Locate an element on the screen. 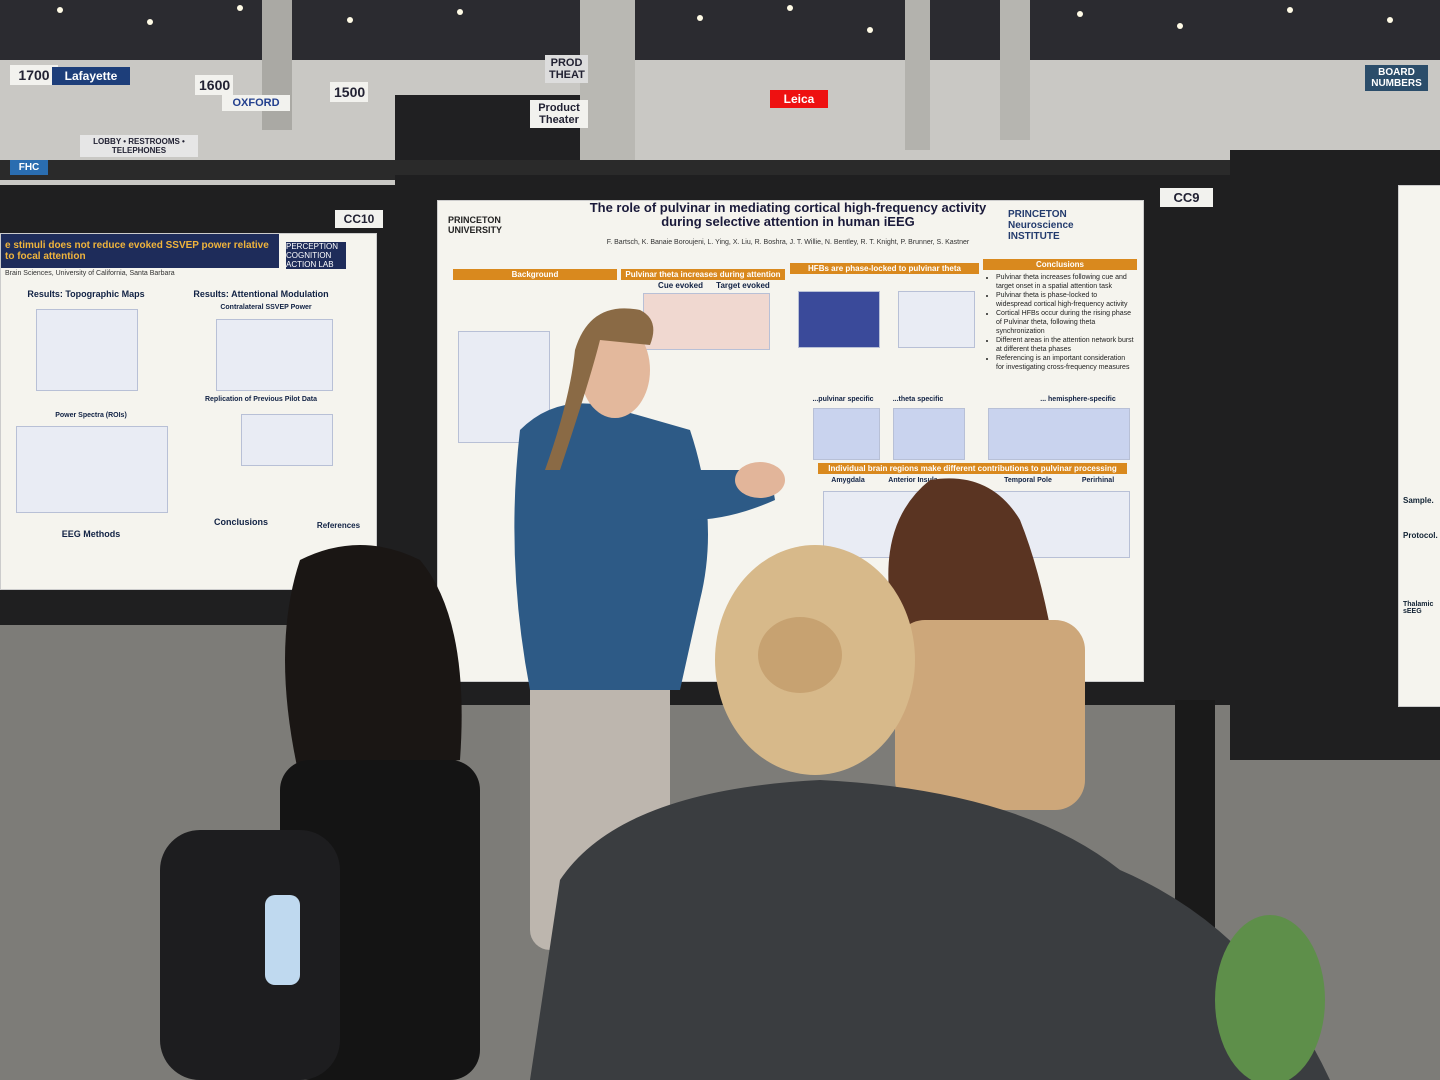 This screenshot has width=1440, height=1080. section-heading: Results: Topographic Maps is located at coordinates (86, 294).